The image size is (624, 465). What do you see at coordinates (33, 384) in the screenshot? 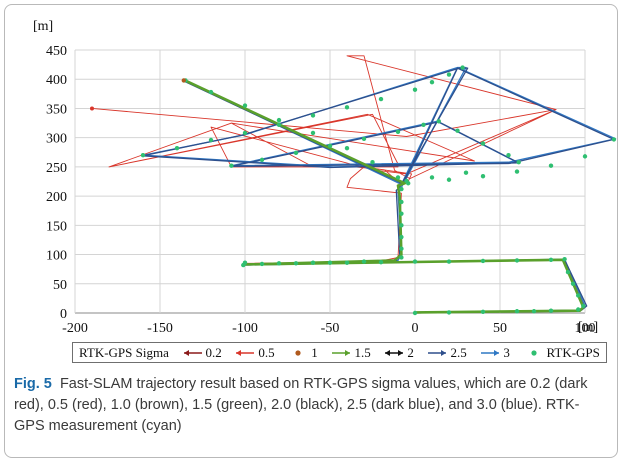
I see `caption-label: Fig. 5` at bounding box center [33, 384].